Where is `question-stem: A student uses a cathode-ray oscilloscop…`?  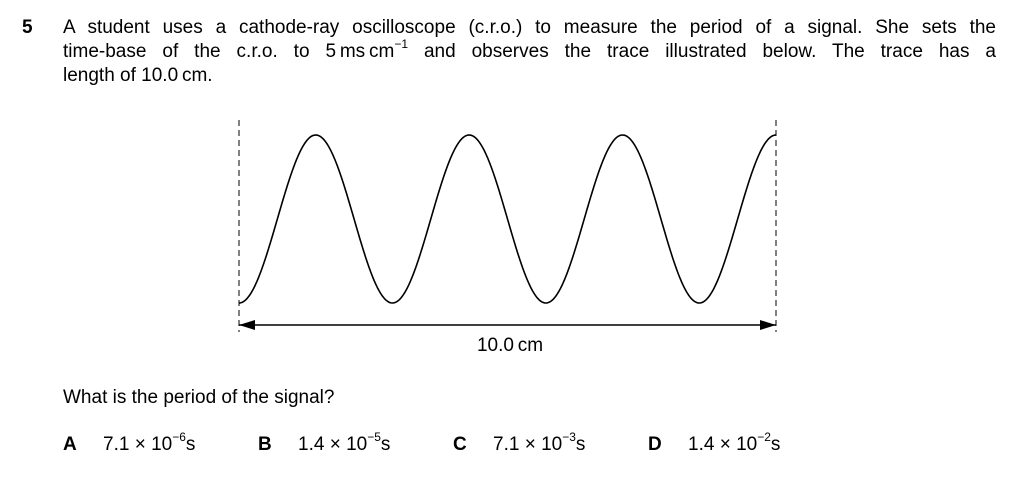
question-stem: A student uses a cathode-ray oscilloscop… is located at coordinates (529, 52).